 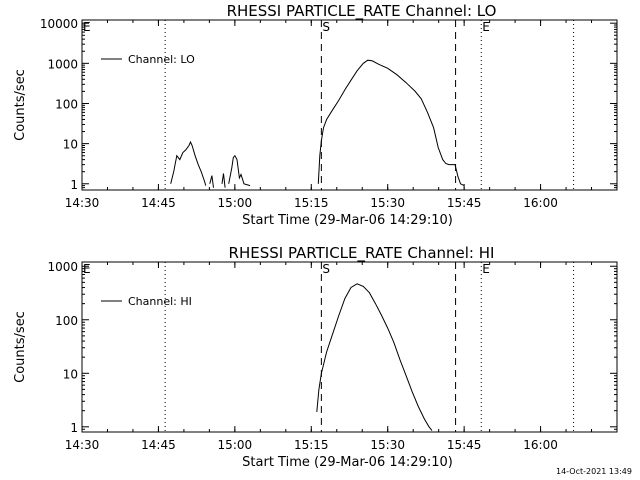 What do you see at coordinates (464, 445) in the screenshot?
I see `hi-x-tick-label: 15:45` at bounding box center [464, 445].